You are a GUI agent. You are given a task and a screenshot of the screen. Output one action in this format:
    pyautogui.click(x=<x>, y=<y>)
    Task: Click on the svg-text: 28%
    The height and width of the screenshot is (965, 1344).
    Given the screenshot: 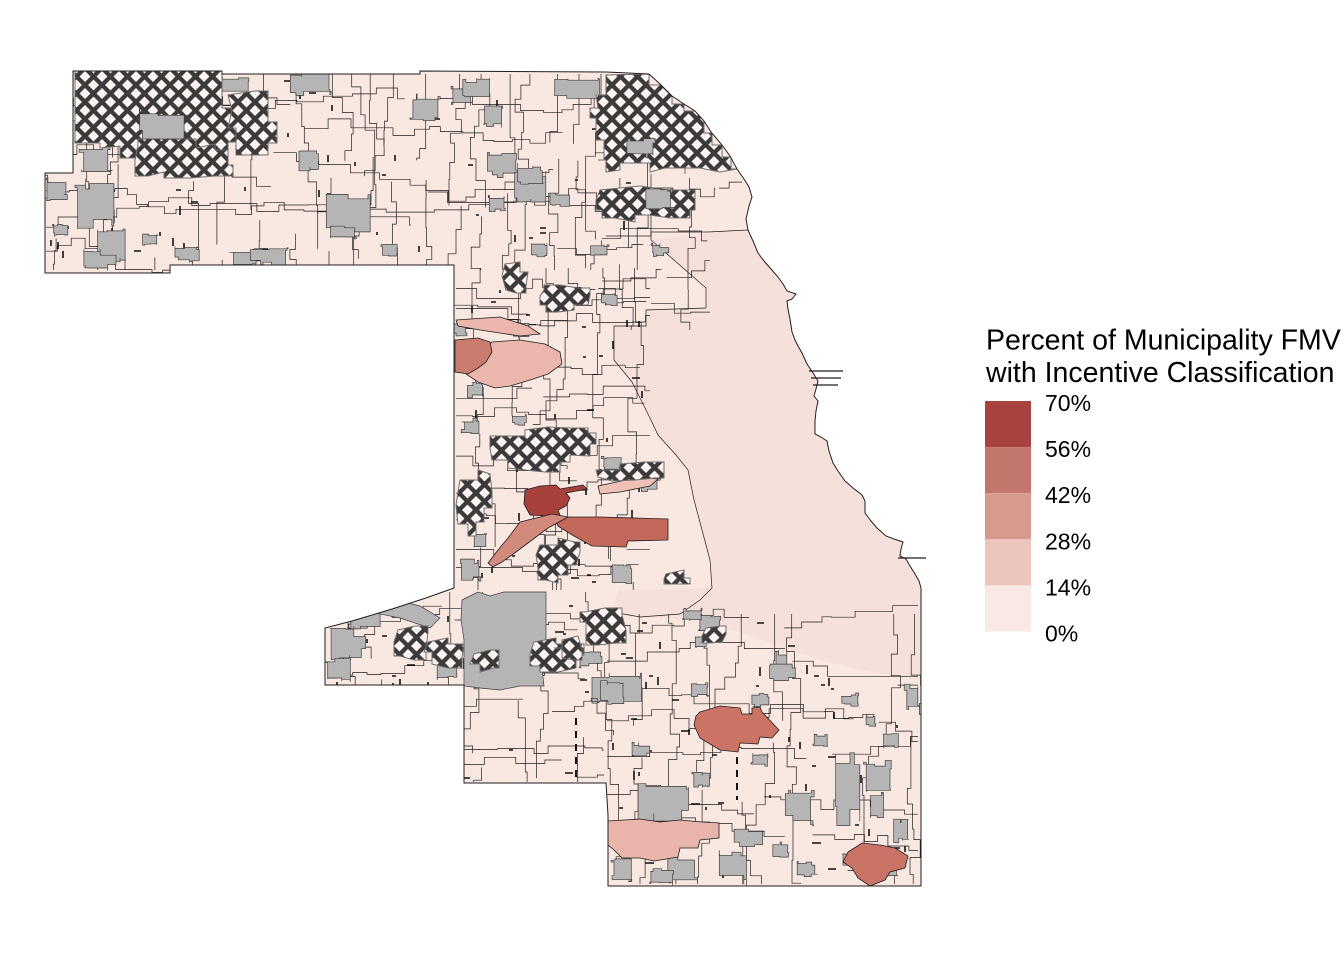 What is the action you would take?
    pyautogui.click(x=1068, y=541)
    